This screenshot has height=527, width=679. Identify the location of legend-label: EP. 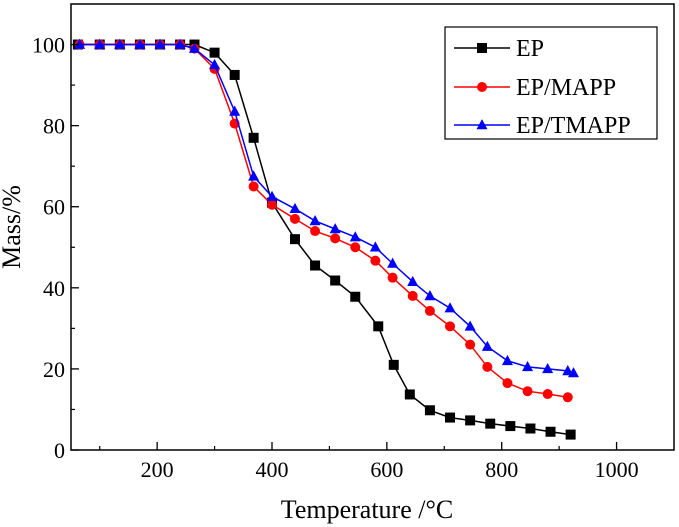
(530, 49).